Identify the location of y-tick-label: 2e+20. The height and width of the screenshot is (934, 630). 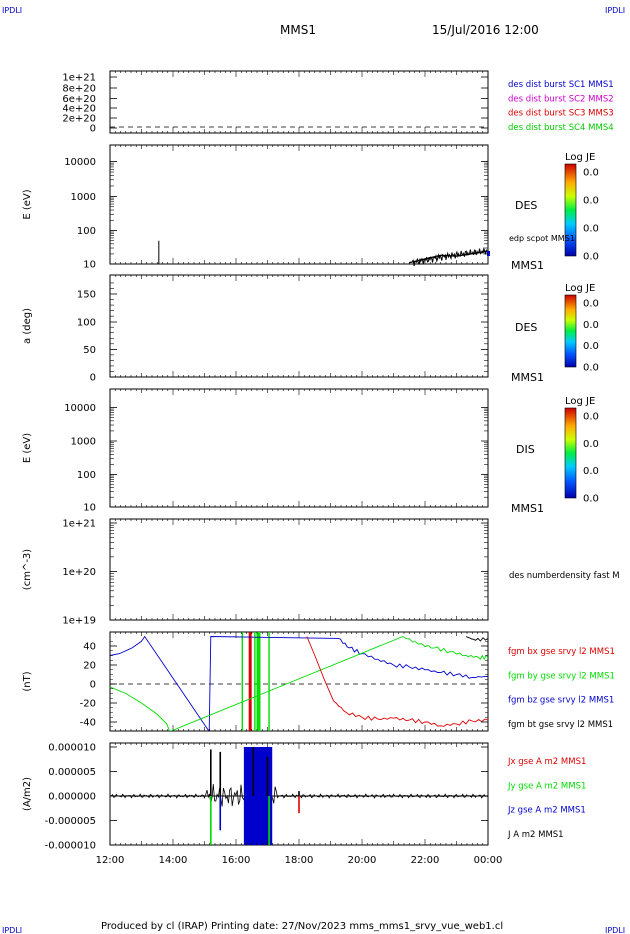
(79, 119).